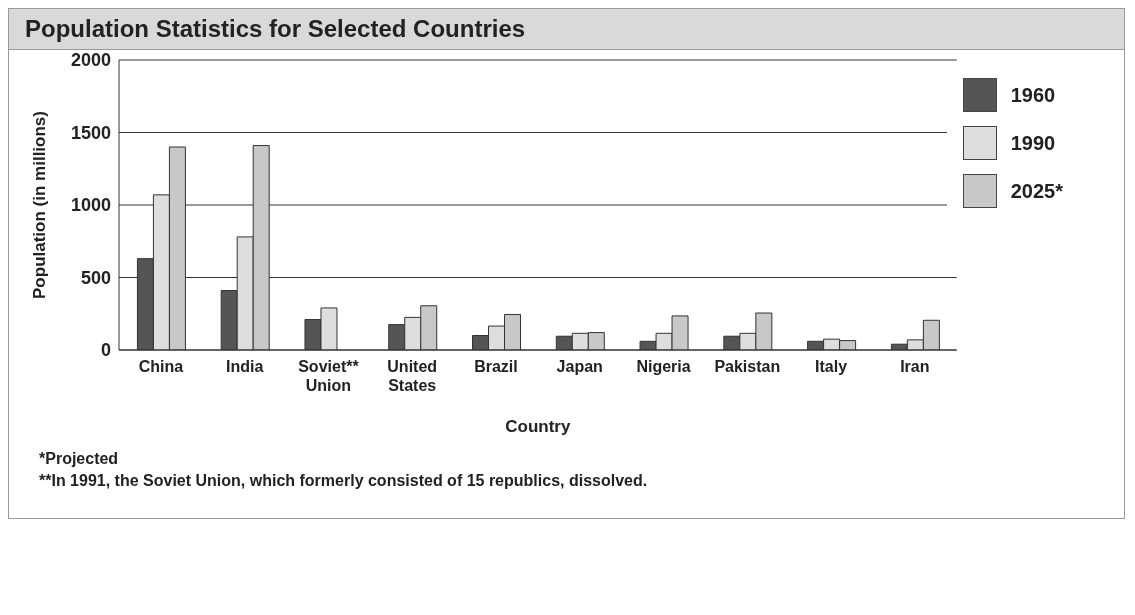 This screenshot has height=615, width=1135. What do you see at coordinates (496, 366) in the screenshot?
I see `x-tick-label: Brazil` at bounding box center [496, 366].